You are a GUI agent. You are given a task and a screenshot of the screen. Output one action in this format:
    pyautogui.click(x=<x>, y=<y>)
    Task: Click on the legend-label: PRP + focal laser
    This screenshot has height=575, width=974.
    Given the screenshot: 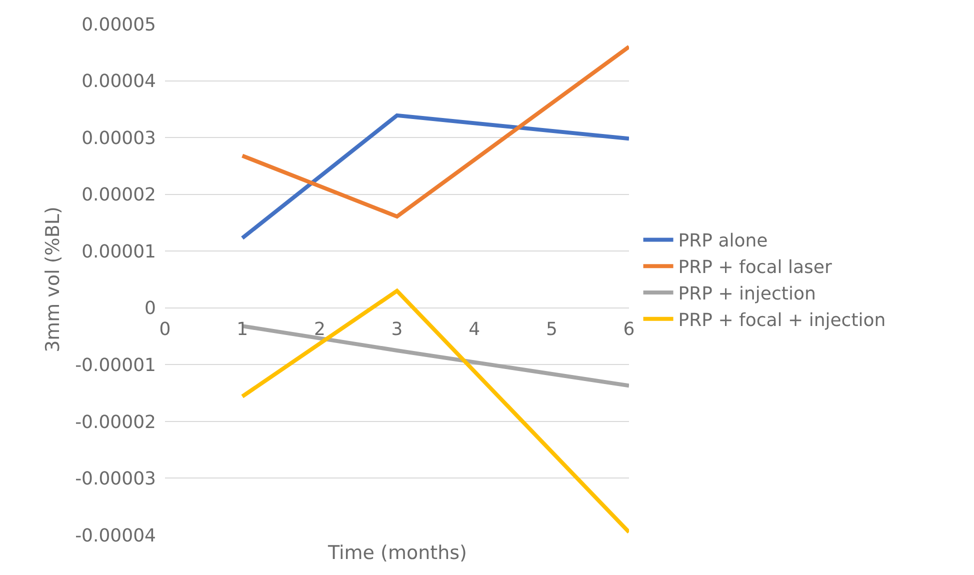 What is the action you would take?
    pyautogui.click(x=755, y=267)
    